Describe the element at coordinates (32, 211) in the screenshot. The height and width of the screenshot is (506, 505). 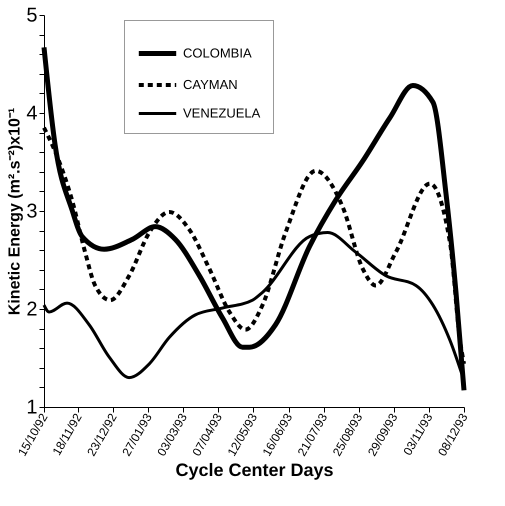
I see `y-tick-label: 3` at that location.